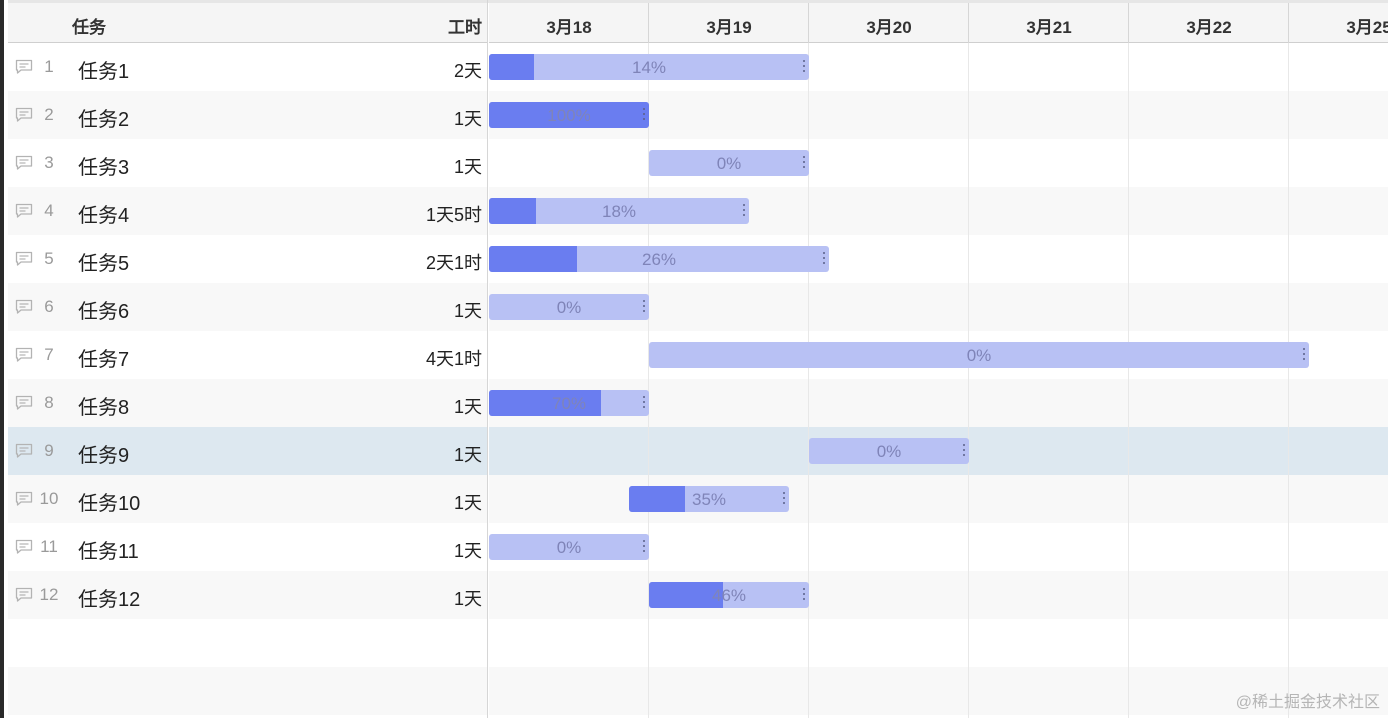 Image resolution: width=1388 pixels, height=718 pixels. I want to click on task-row: 3 任务3 1天, so click(247, 163).